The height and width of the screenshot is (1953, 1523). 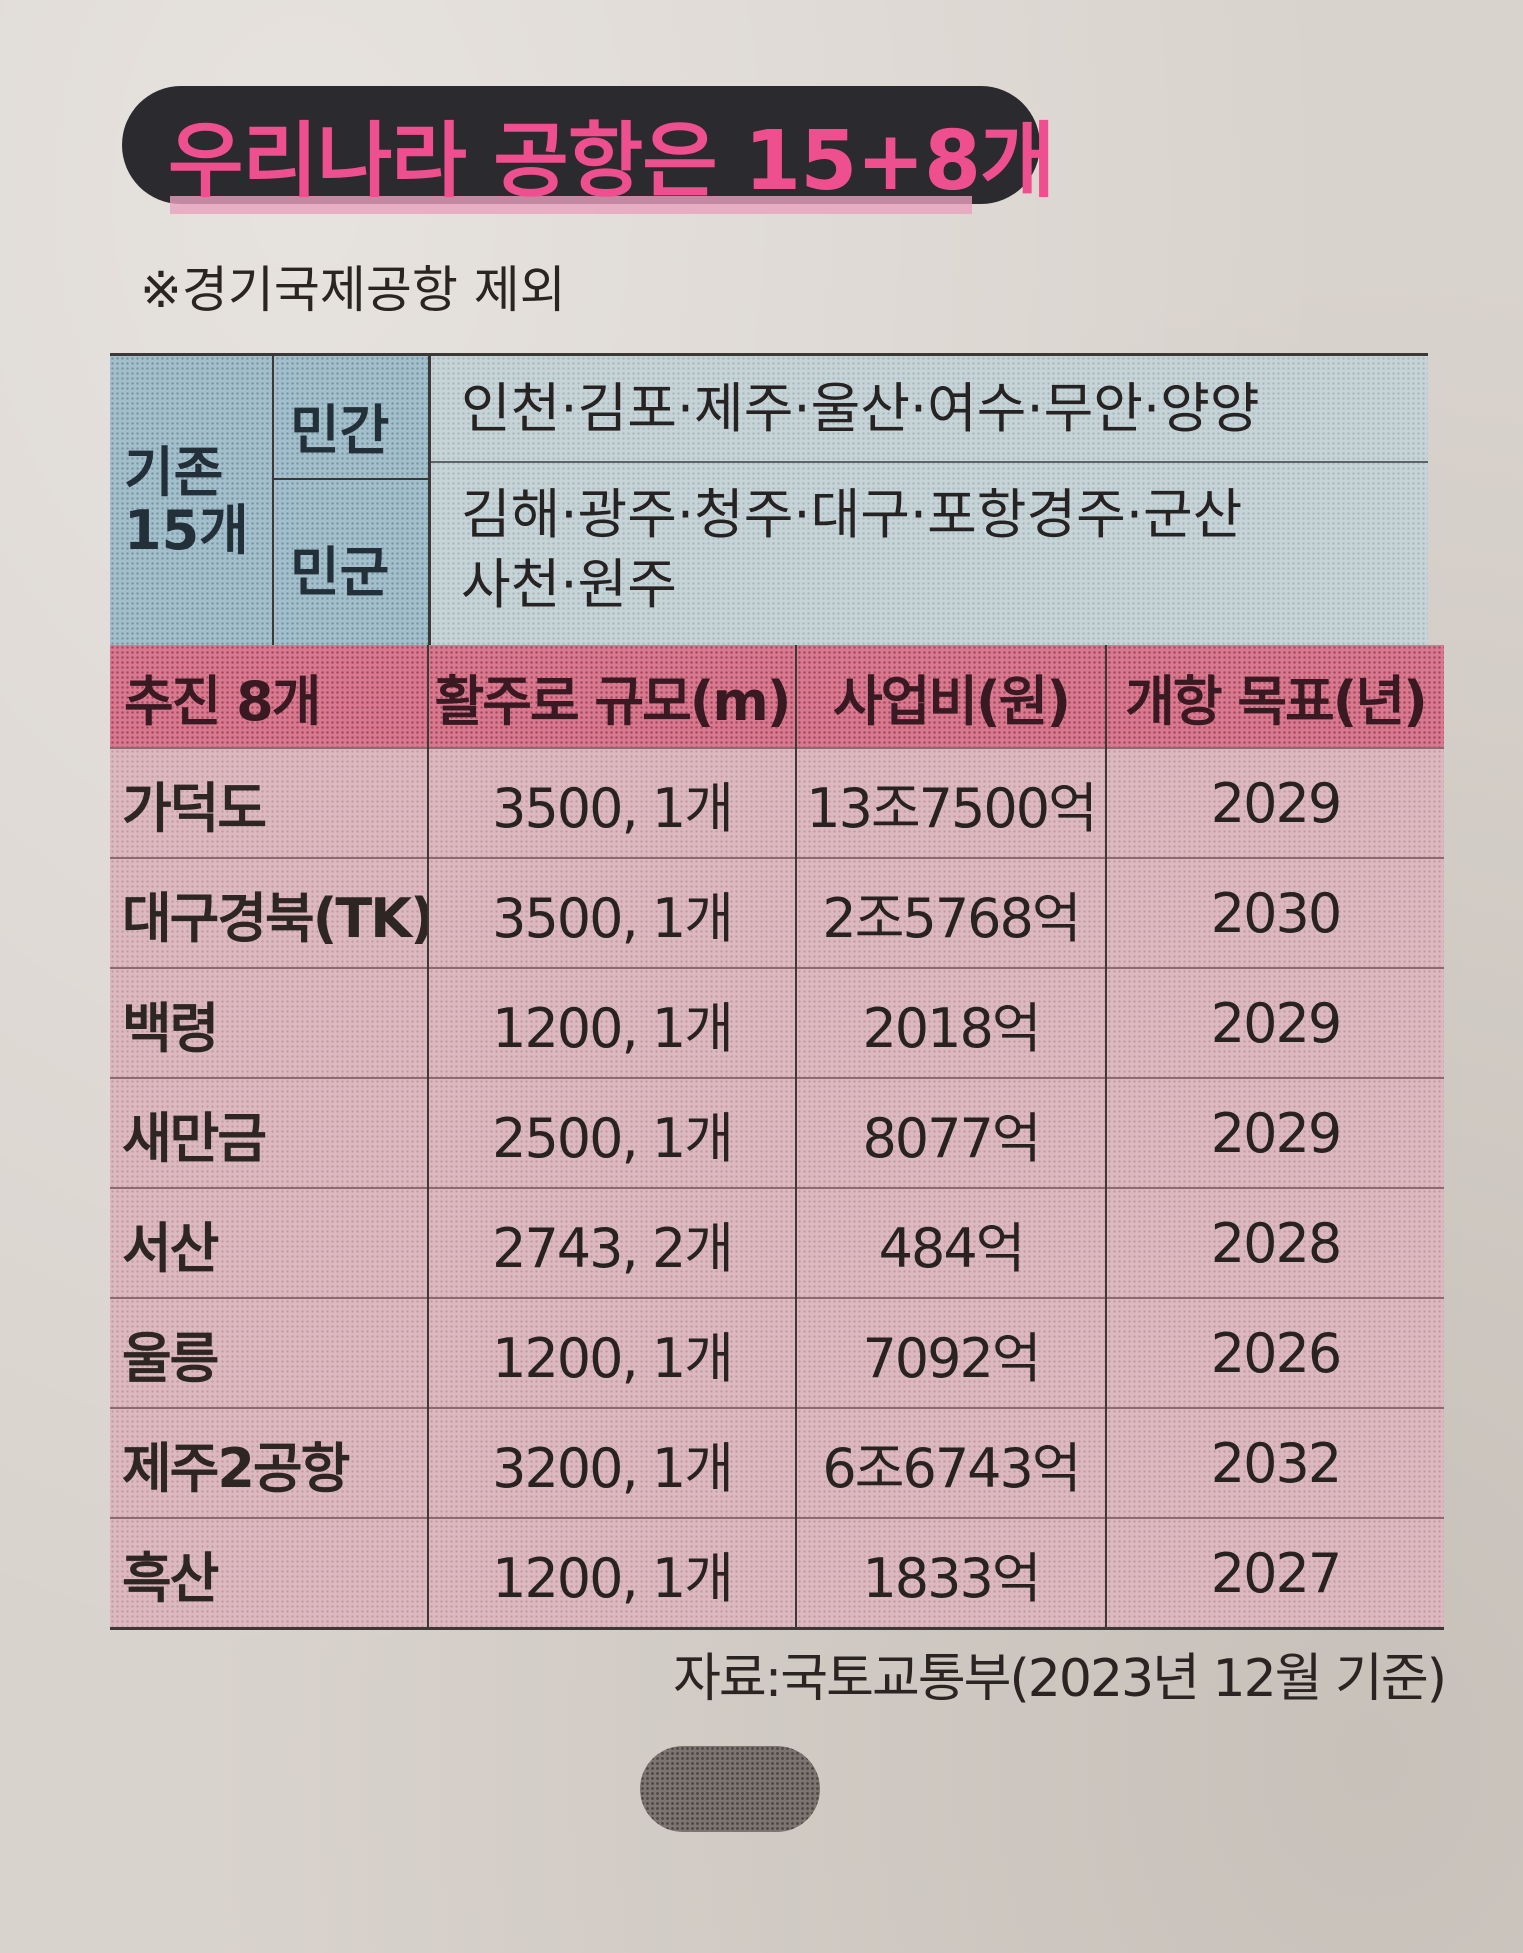 I want to click on airport-name: 백령, so click(x=269, y=1022).